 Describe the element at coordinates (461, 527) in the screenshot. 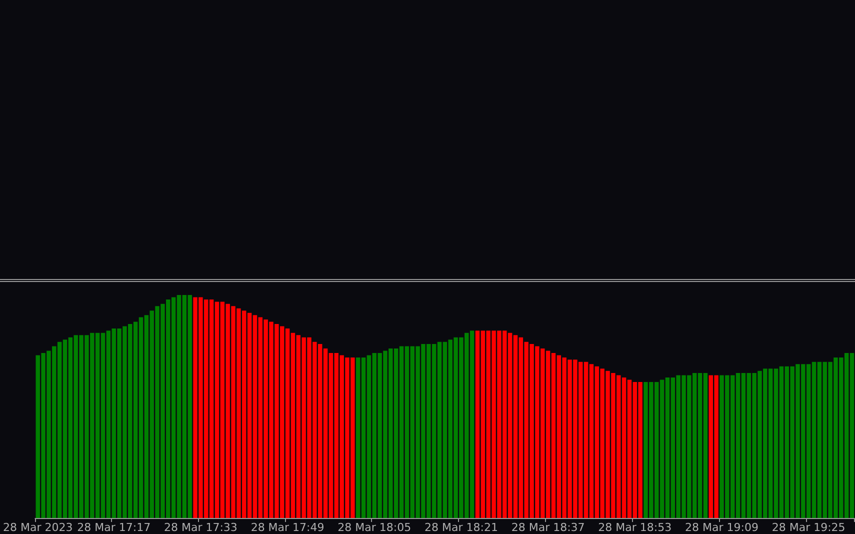

I see `x-tick-label: 28 Mar 18:21` at that location.